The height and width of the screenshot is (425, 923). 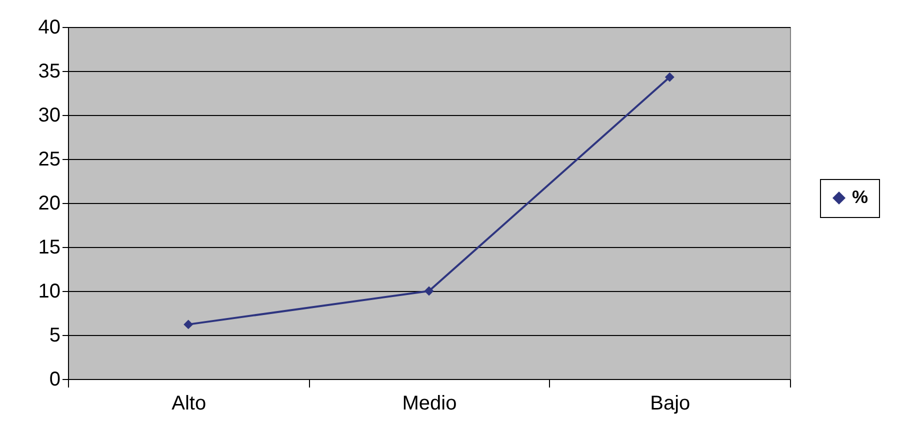 What do you see at coordinates (49, 27) in the screenshot?
I see `y-tick-label: 40` at bounding box center [49, 27].